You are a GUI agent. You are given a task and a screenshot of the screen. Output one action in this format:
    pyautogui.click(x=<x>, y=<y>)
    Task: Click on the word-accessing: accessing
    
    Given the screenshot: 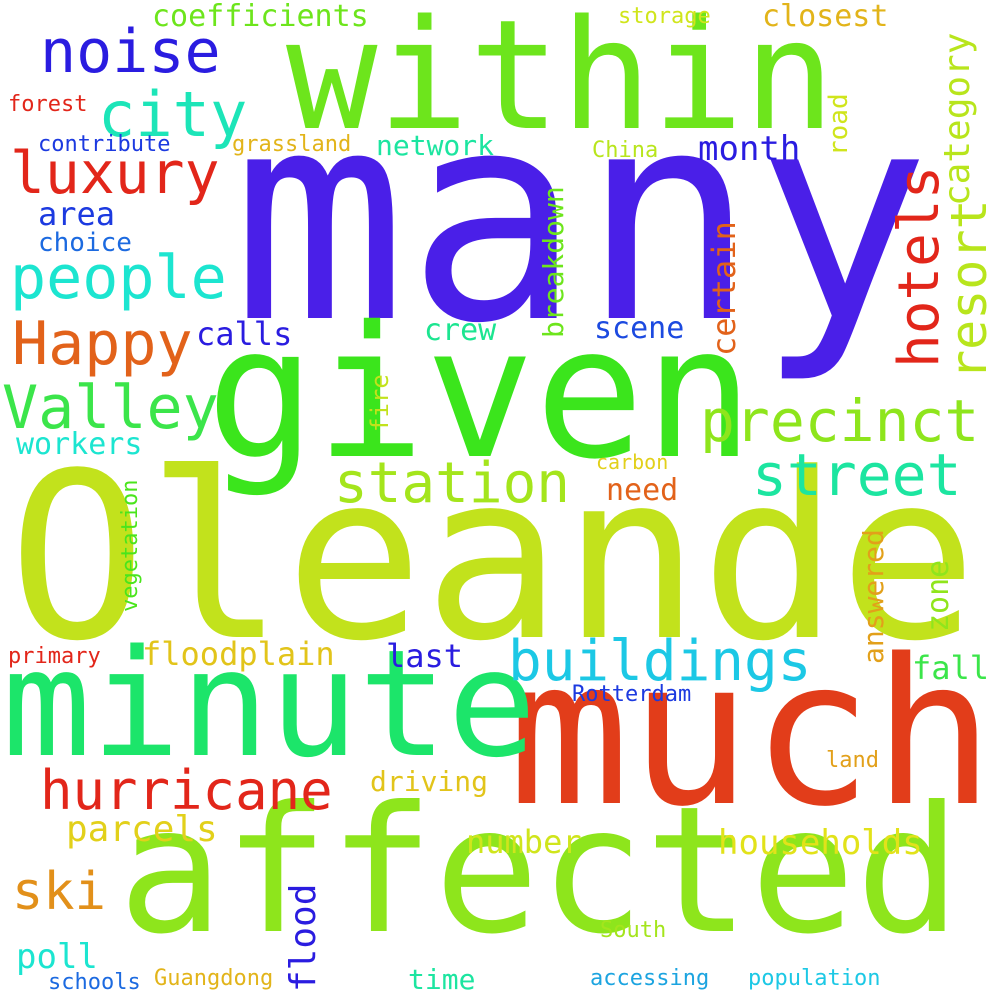 What is the action you would take?
    pyautogui.click(x=650, y=978)
    